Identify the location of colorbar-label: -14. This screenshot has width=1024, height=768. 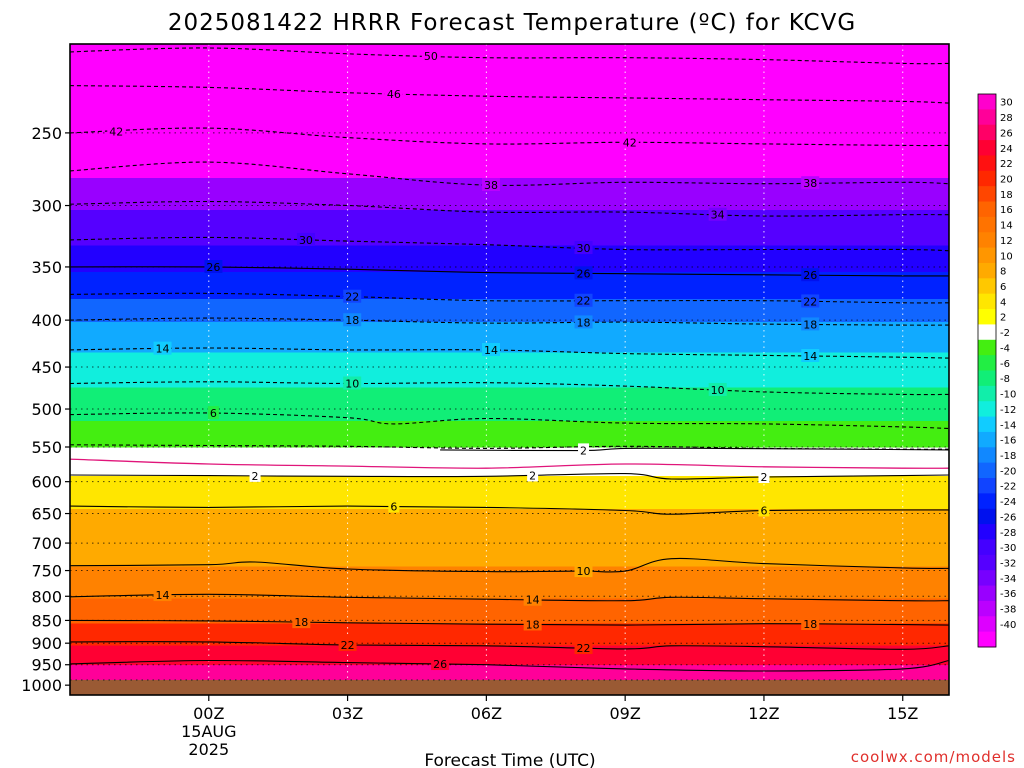
(1008, 425).